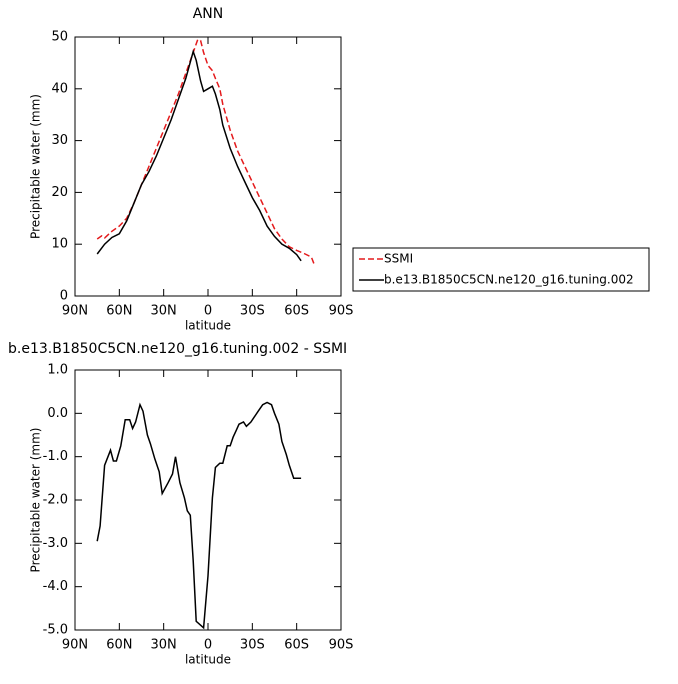 This screenshot has width=678, height=684. I want to click on y-tick-label: 30, so click(59, 140).